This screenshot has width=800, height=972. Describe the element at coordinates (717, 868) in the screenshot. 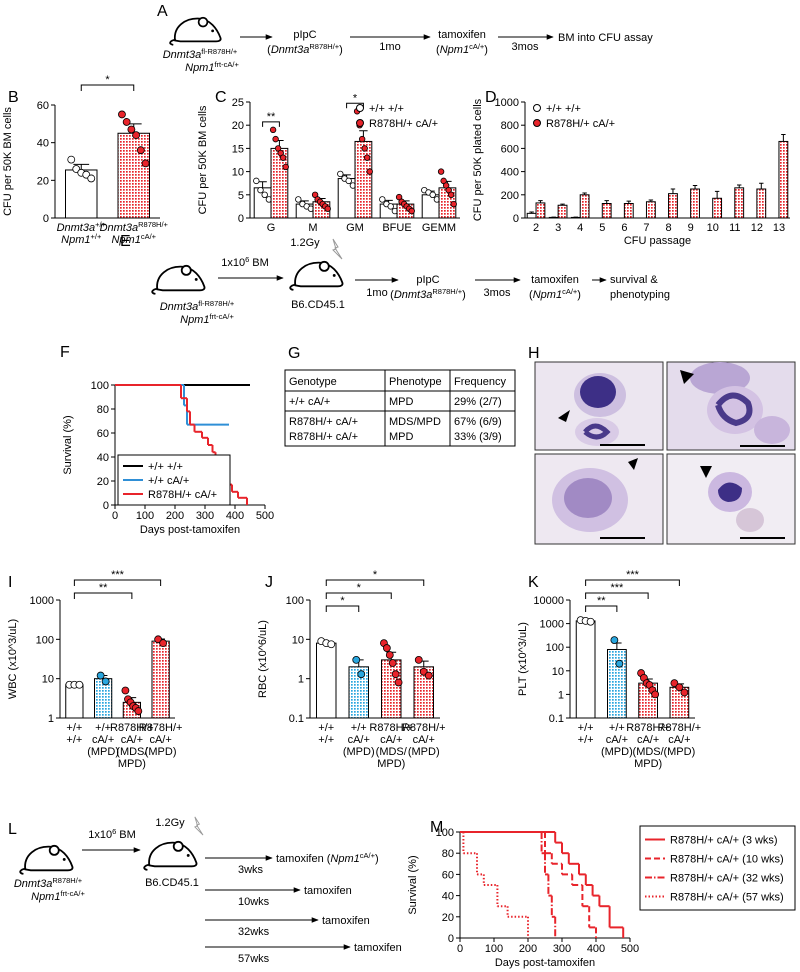

I see `legend-frame` at that location.